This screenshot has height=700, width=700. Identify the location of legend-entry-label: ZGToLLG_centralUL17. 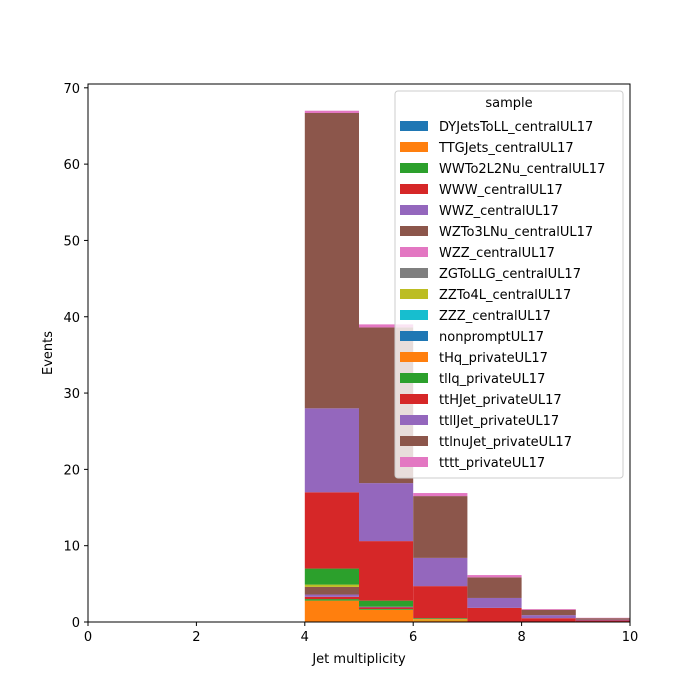
(510, 274).